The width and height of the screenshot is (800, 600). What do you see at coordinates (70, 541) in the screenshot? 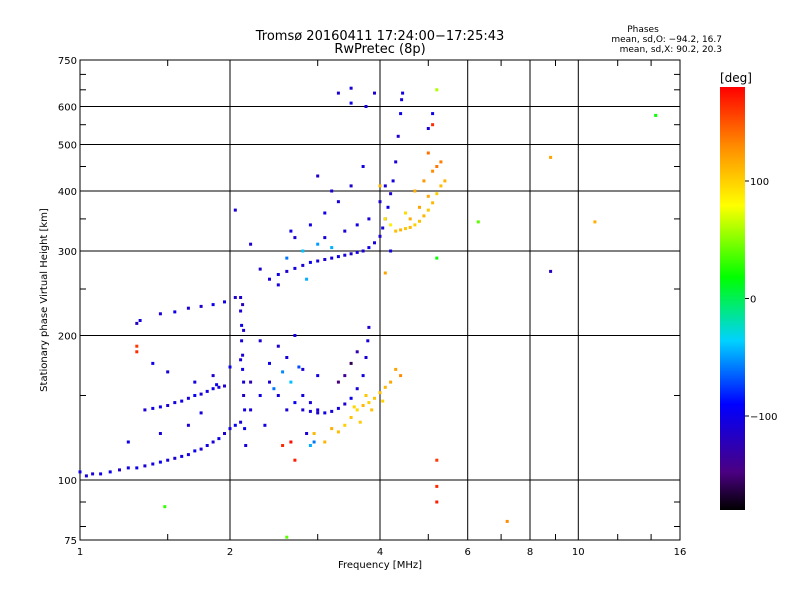
I see `y-tick-label: 75` at bounding box center [70, 541].